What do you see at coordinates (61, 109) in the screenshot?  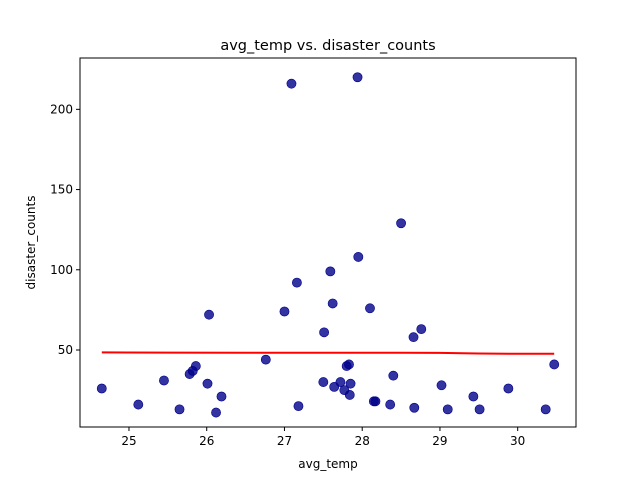 I see `y-tick-label: 200` at bounding box center [61, 109].